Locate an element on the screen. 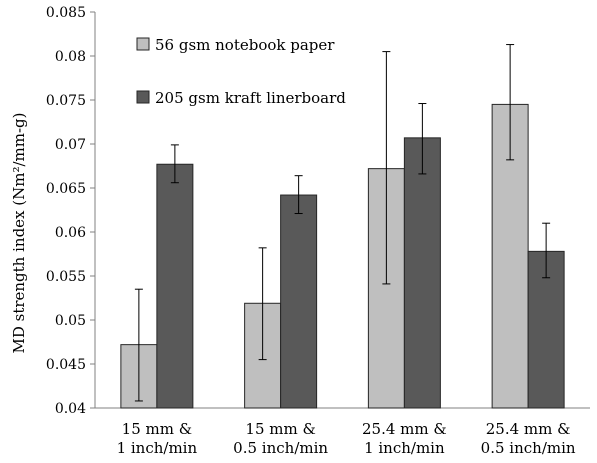 Image resolution: width=597 pixels, height=463 pixels. y-tick-label: 0.06 is located at coordinates (70, 233).